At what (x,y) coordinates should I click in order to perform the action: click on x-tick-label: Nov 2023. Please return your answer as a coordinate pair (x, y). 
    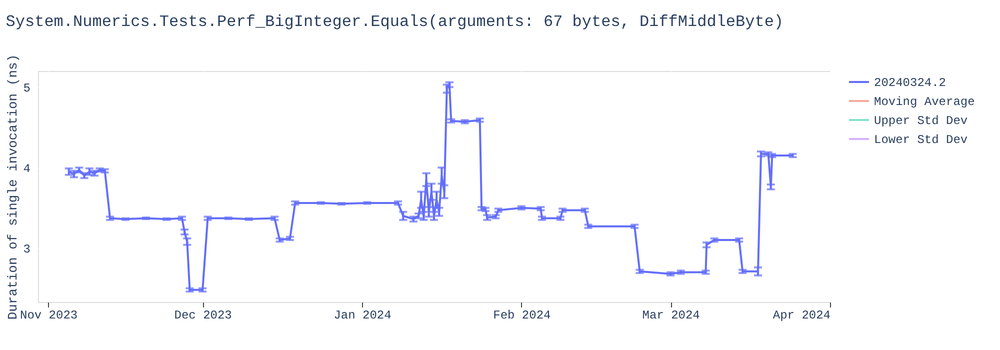
    Looking at the image, I should click on (49, 315).